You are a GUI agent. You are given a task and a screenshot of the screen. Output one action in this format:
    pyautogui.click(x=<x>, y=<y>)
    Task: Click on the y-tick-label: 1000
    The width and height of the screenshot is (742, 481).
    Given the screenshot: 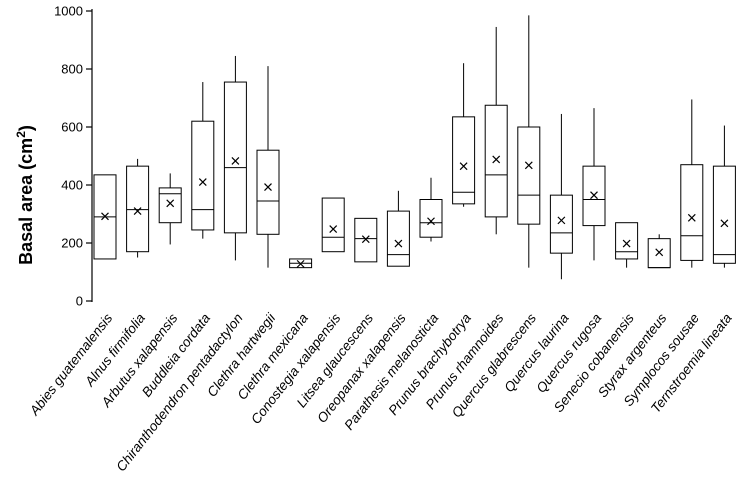 What is the action you would take?
    pyautogui.click(x=68, y=11)
    